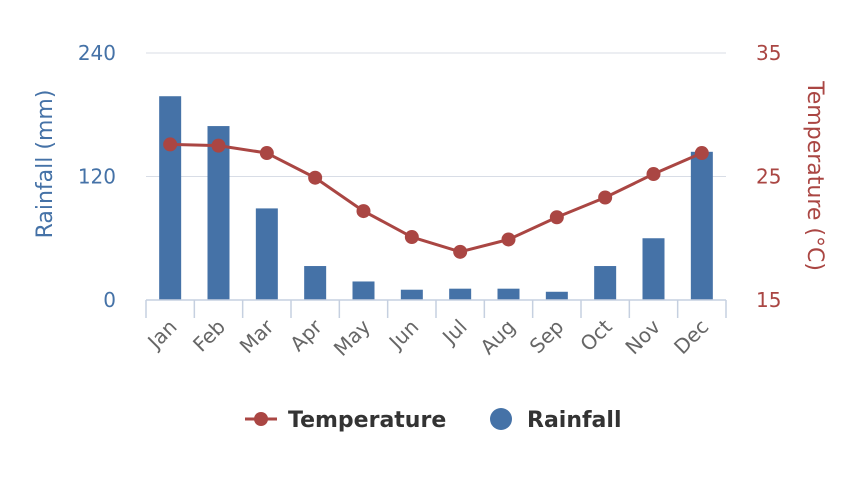  What do you see at coordinates (363, 290) in the screenshot?
I see `bar-rainfall-may` at bounding box center [363, 290].